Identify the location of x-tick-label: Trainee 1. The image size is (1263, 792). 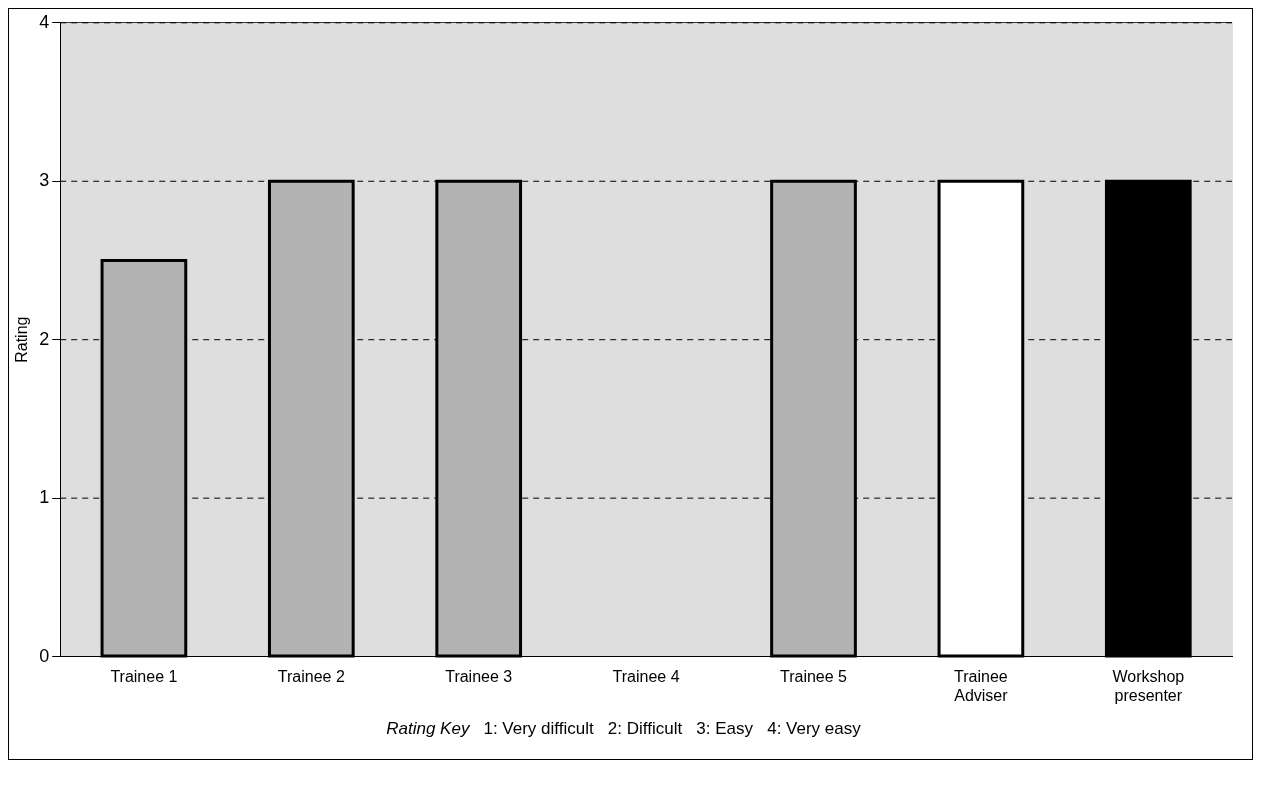
(144, 676).